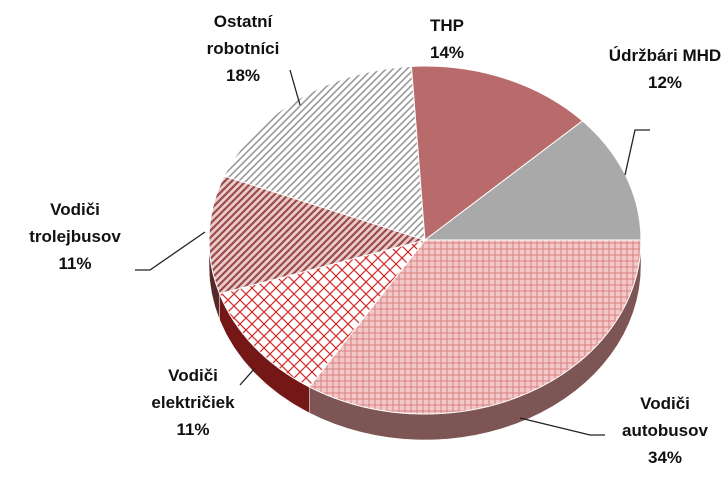  I want to click on value-label: 12%, so click(665, 82).